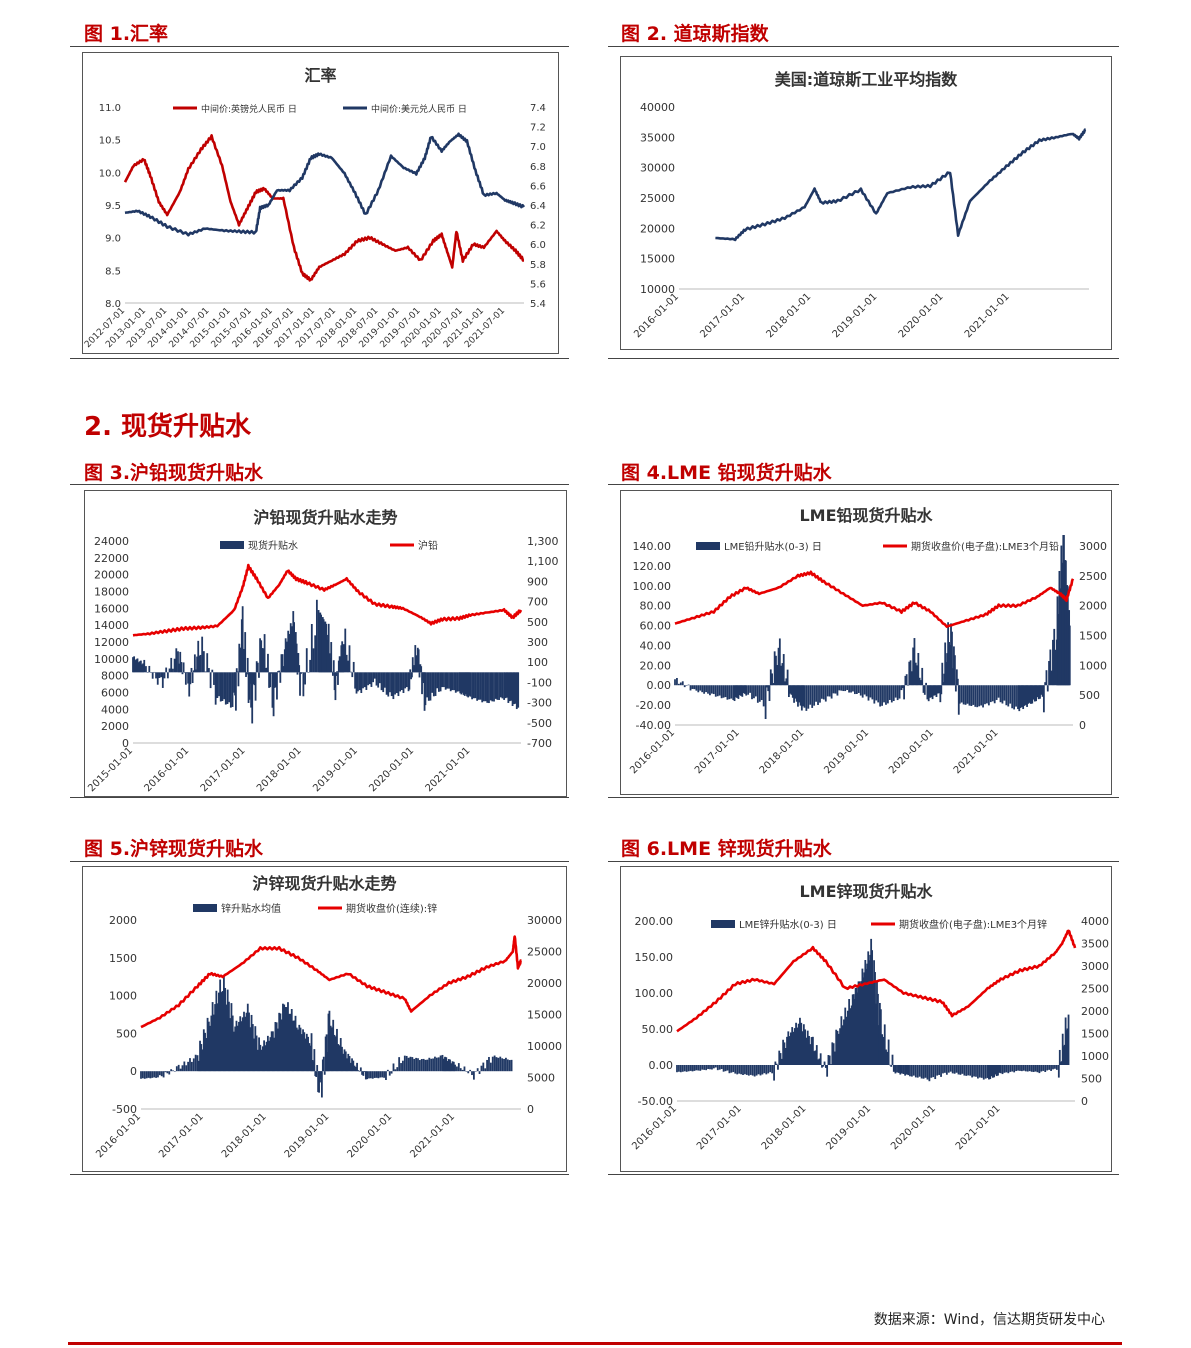 This screenshot has width=1191, height=1348. What do you see at coordinates (863, 797) in the screenshot?
I see `row2-bottom-rule-right` at bounding box center [863, 797].